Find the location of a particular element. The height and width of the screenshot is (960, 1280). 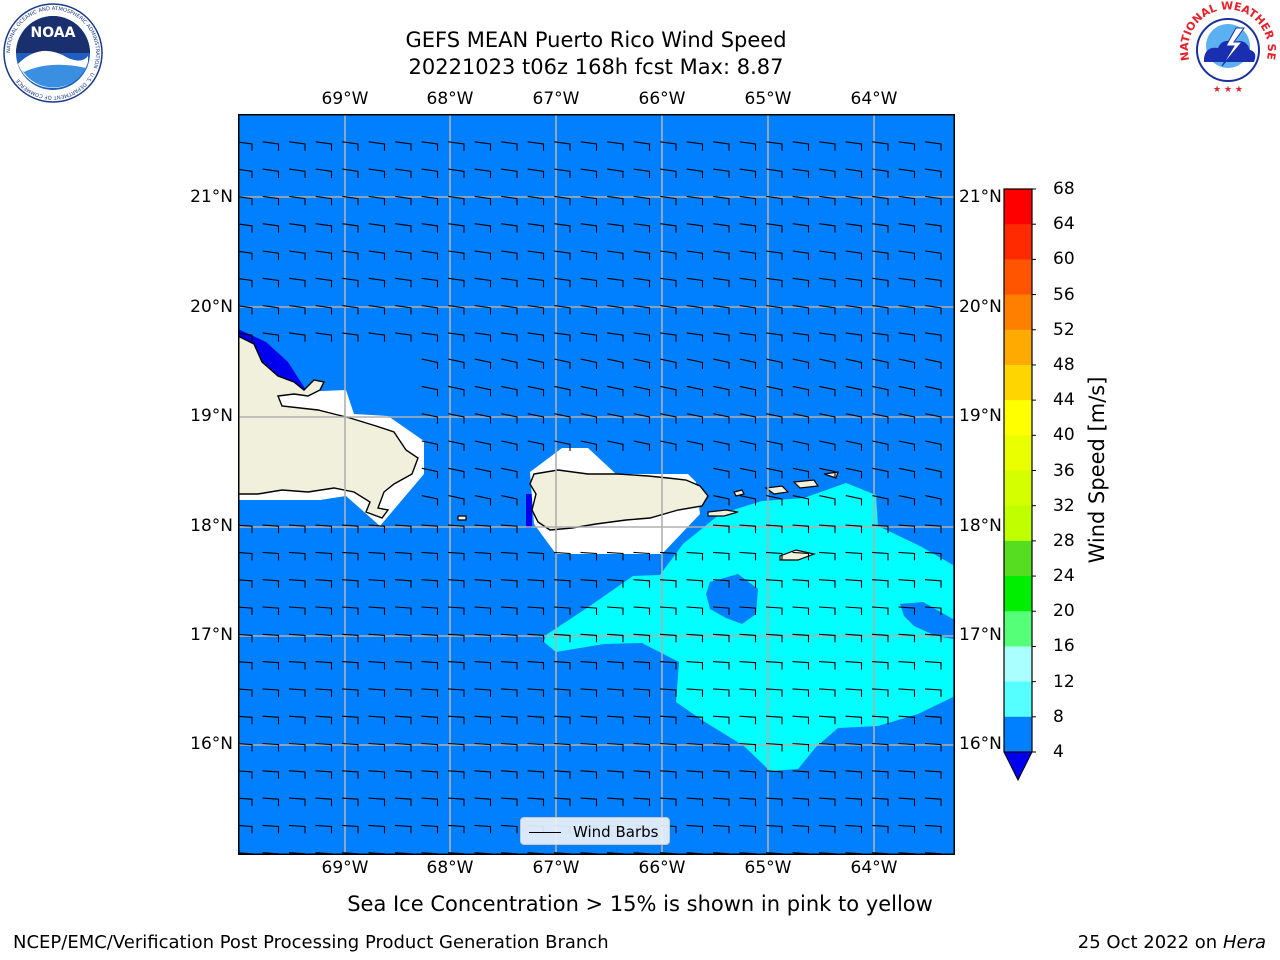

colorbar-tick-label: 44 is located at coordinates (1064, 400).